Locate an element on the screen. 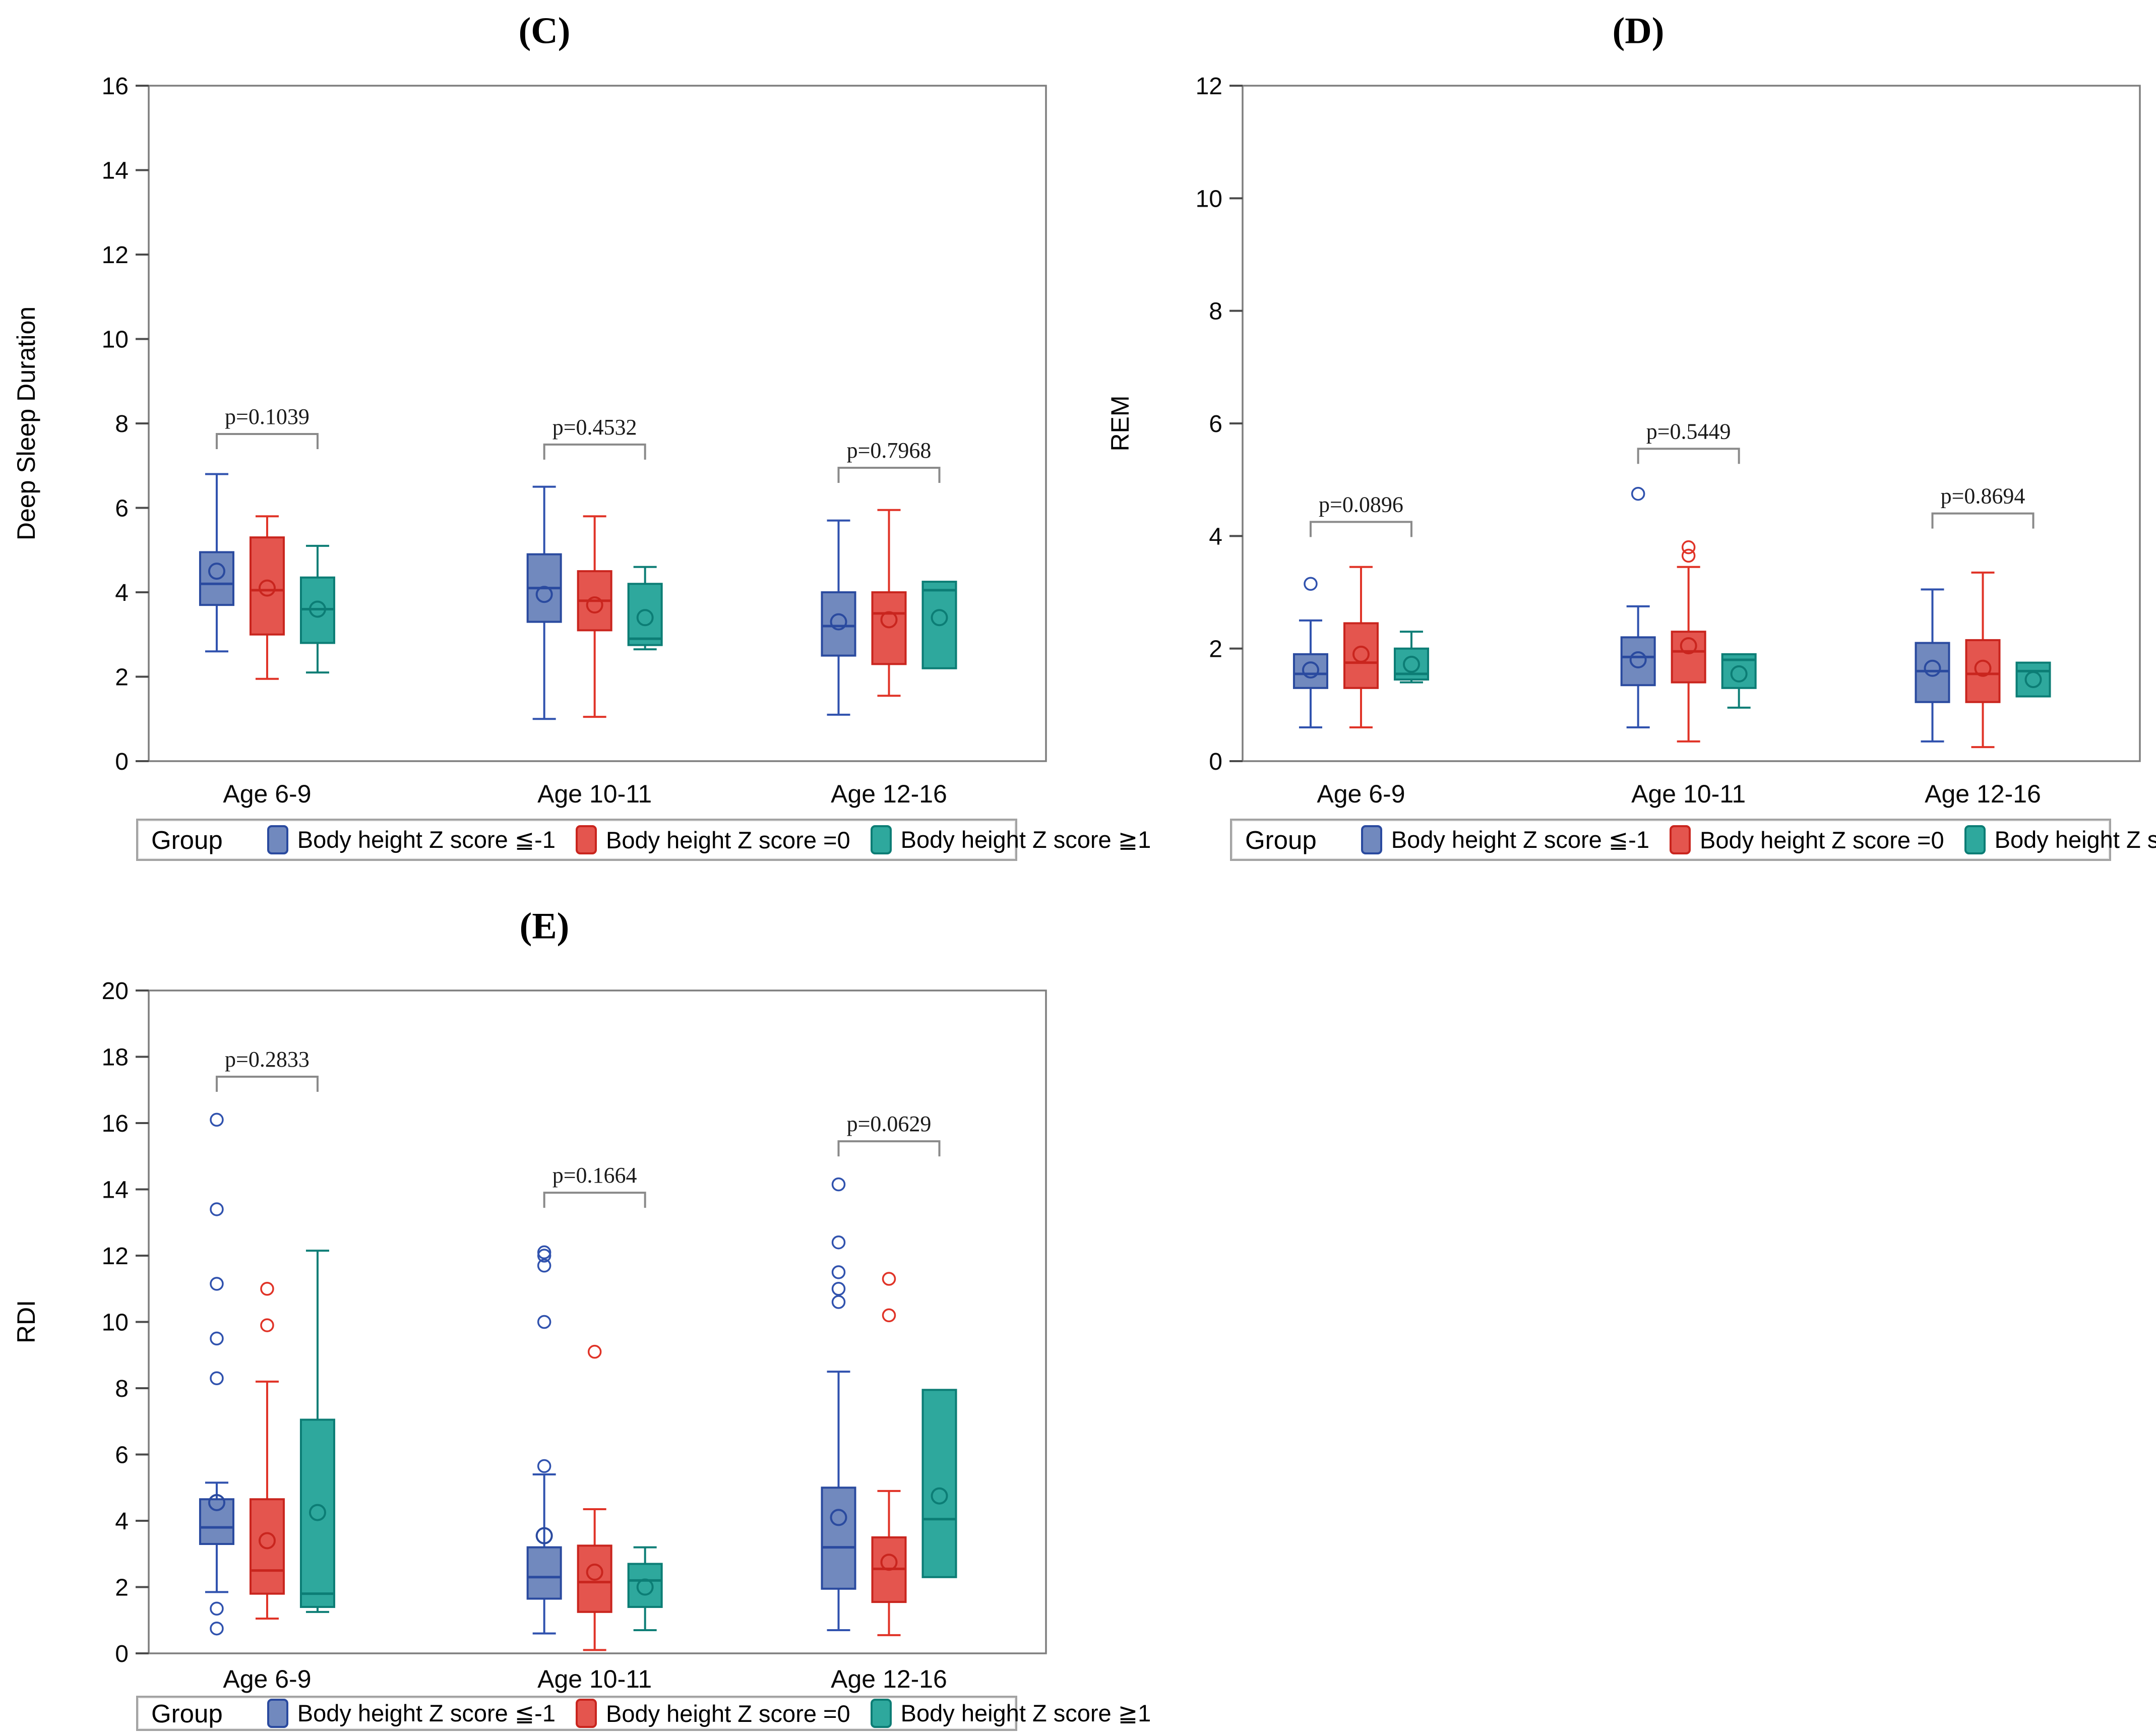 The image size is (2156, 1733). legend-swatch-red-icon is located at coordinates (1680, 839).